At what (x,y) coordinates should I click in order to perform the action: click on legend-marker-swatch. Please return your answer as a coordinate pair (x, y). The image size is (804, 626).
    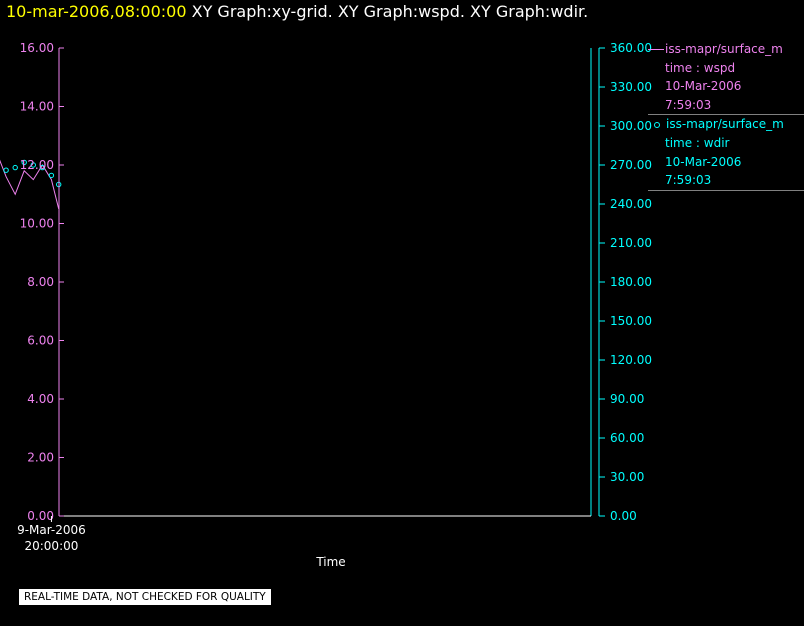
    Looking at the image, I should click on (657, 124).